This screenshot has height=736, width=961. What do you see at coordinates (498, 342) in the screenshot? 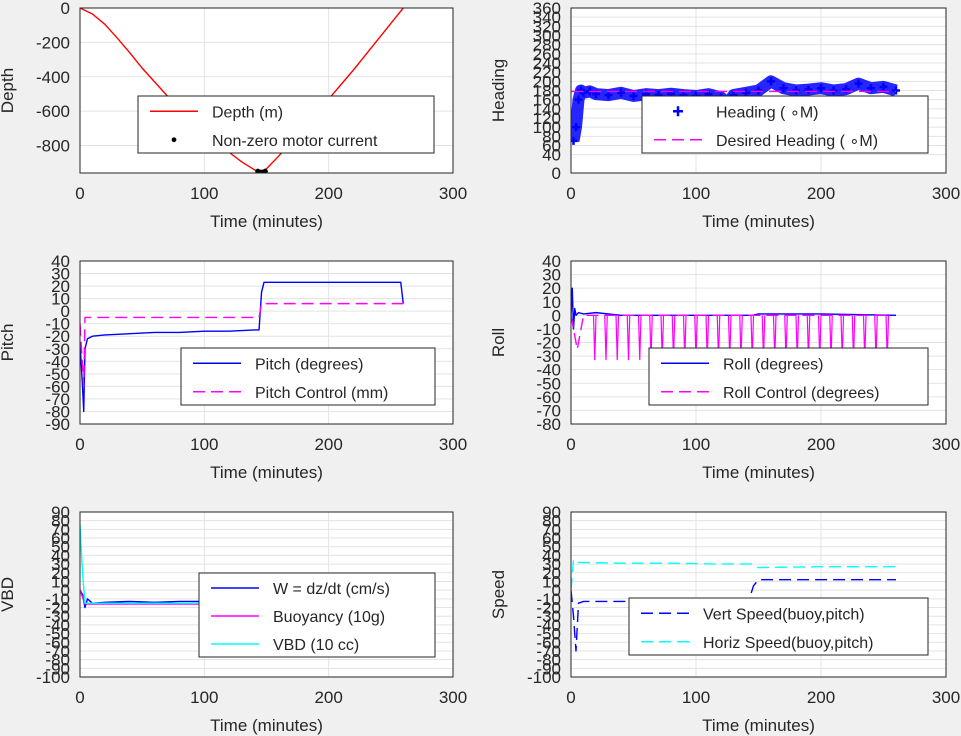
I see `y-axis-label: Roll` at bounding box center [498, 342].